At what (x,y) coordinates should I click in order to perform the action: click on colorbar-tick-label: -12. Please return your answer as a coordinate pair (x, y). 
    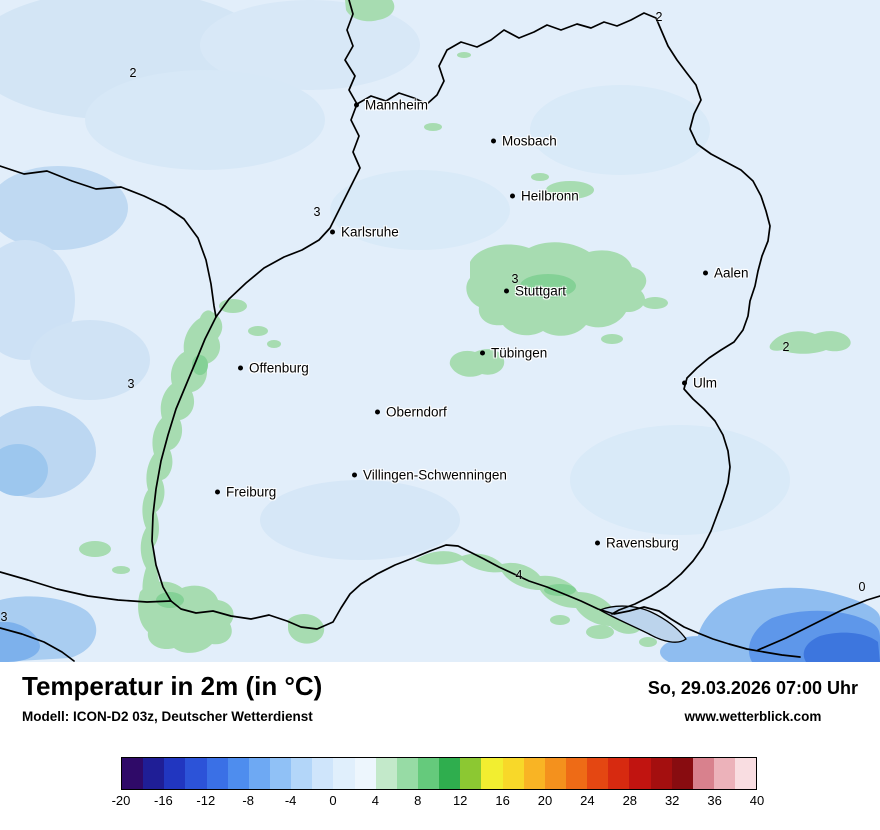
    Looking at the image, I should click on (206, 800).